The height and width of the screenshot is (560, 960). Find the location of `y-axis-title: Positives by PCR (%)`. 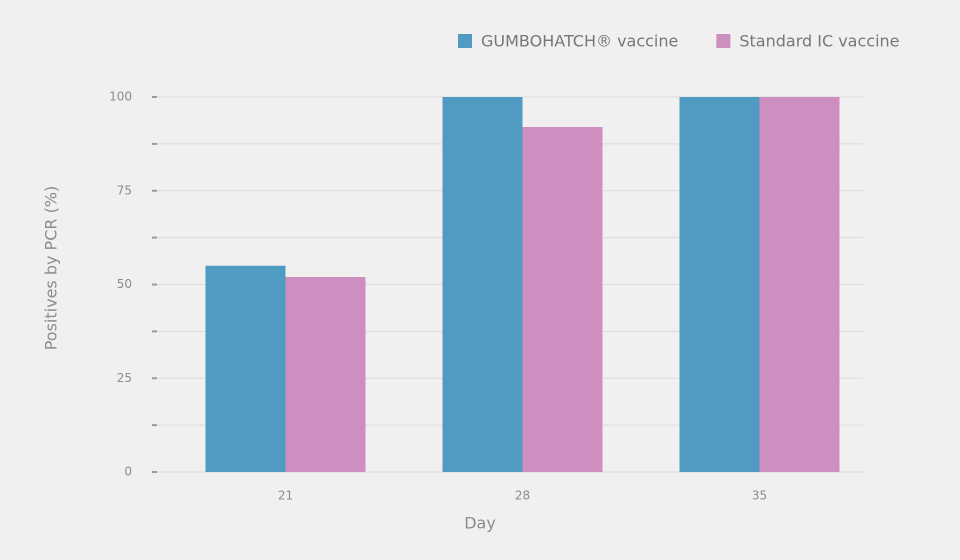

y-axis-title: Positives by PCR (%) is located at coordinates (51, 268).